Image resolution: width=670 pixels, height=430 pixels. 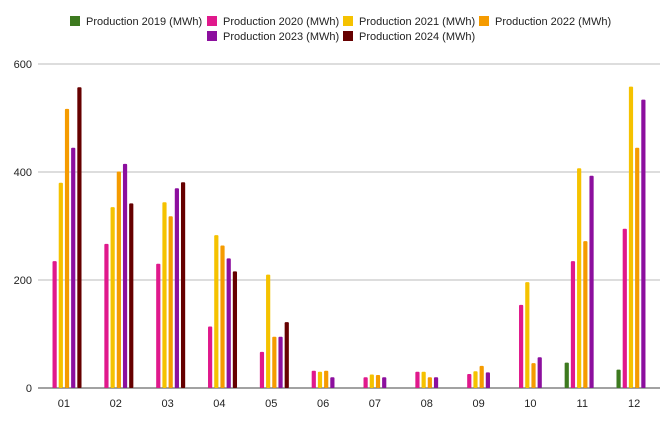 What do you see at coordinates (375, 404) in the screenshot?
I see `x-tick-label-07: 07` at bounding box center [375, 404].